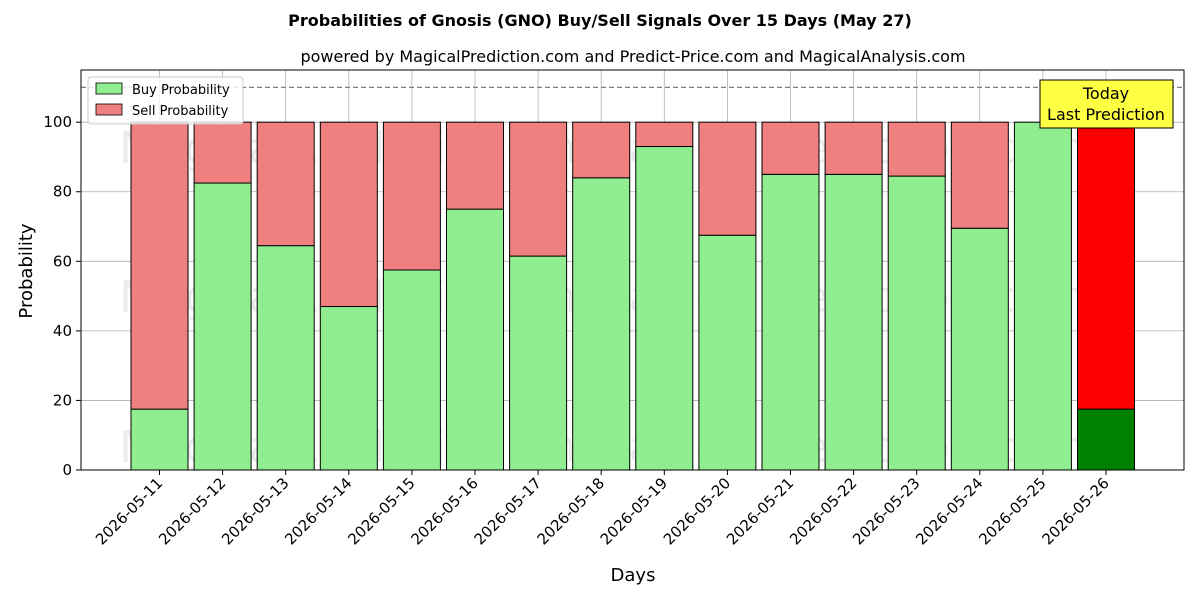 This screenshot has height=600, width=1200. I want to click on y-tick-label: 60, so click(62, 261).